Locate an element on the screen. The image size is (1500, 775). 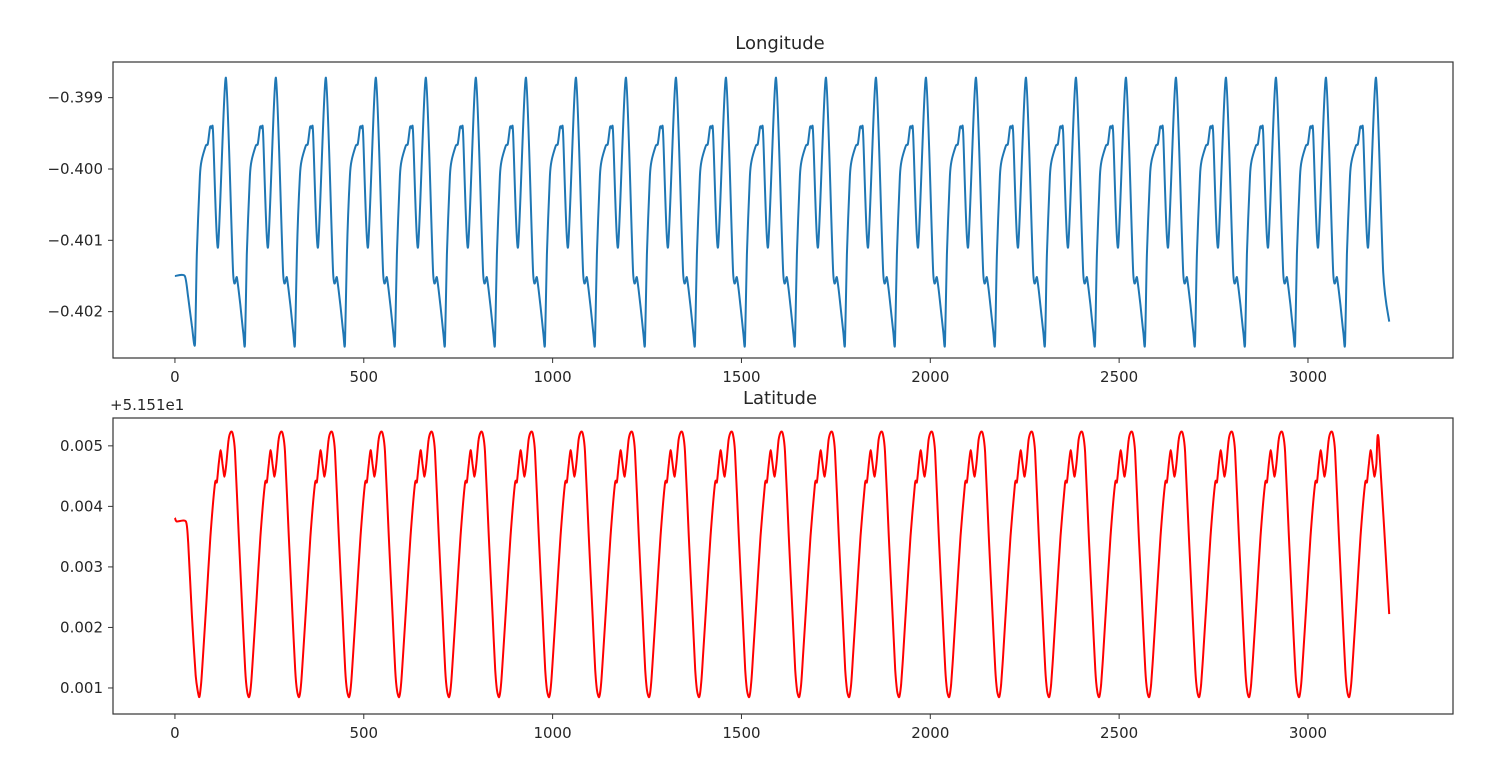
longitude-y-tick-label: −0.399 is located at coordinates (75, 98).